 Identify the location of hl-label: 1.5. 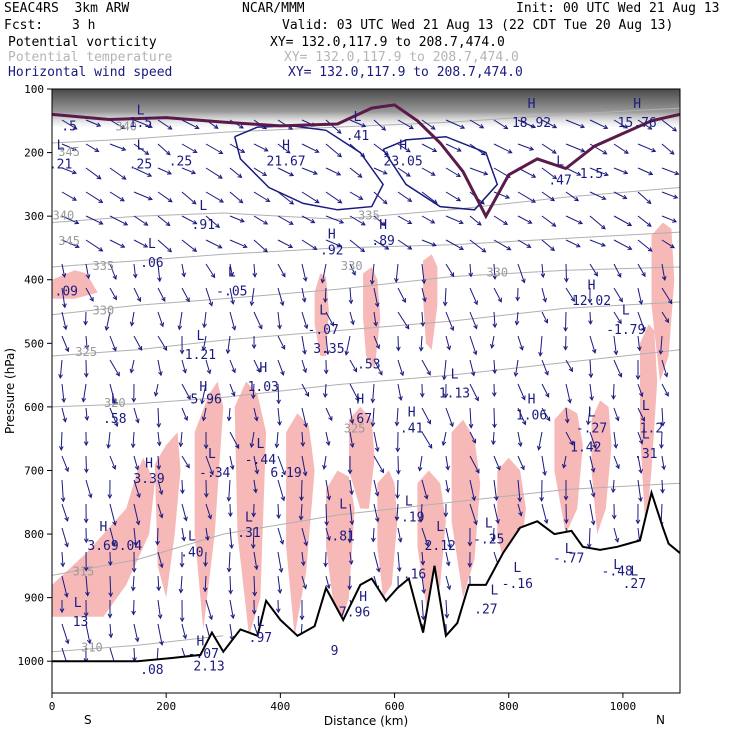
(591, 174).